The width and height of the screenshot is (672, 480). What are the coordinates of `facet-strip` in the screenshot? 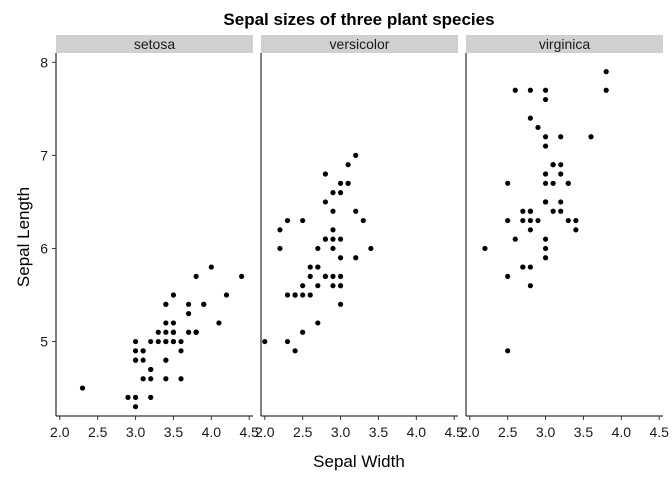 It's located at (564, 44).